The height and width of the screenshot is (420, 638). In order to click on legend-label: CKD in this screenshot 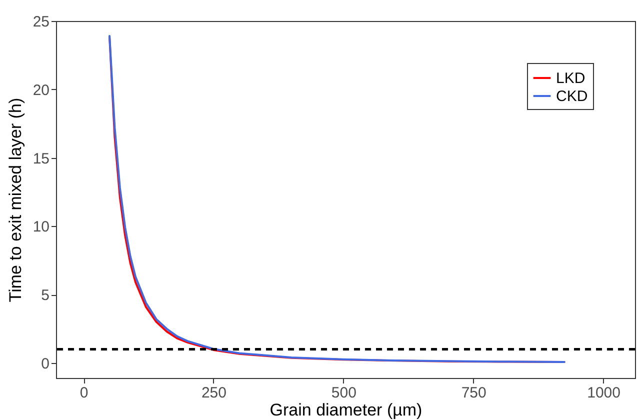, I will do `click(572, 96)`.